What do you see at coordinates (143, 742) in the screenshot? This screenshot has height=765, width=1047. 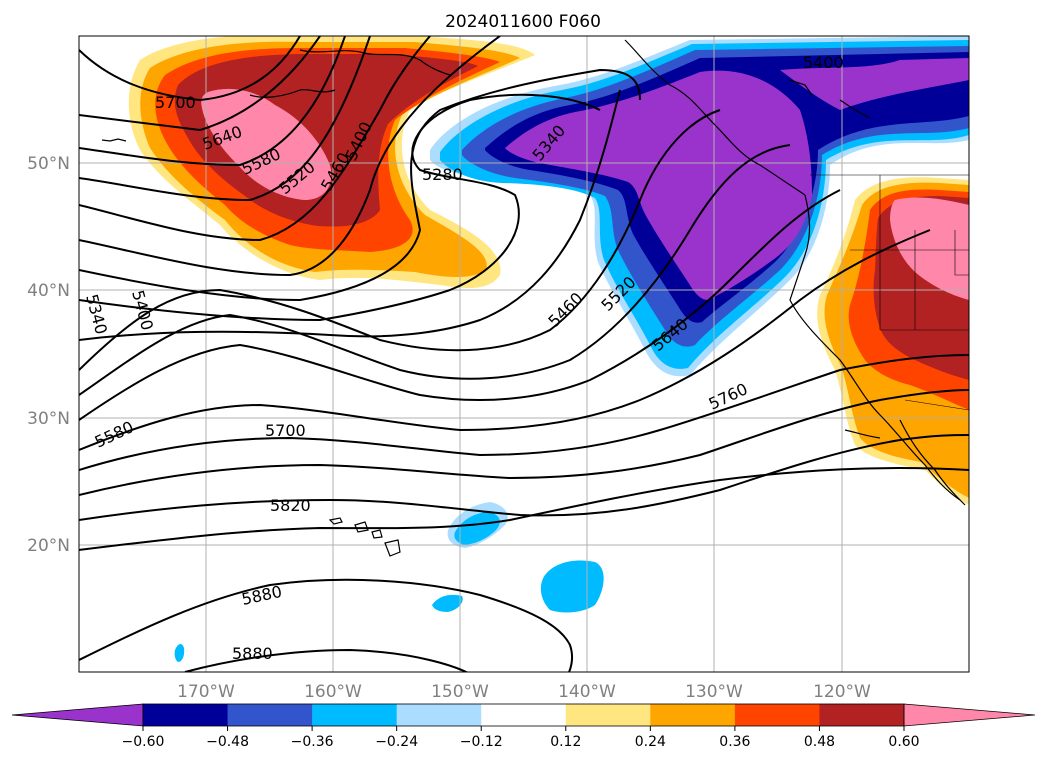 I see `colorbar-tick-label: −0.60` at bounding box center [143, 742].